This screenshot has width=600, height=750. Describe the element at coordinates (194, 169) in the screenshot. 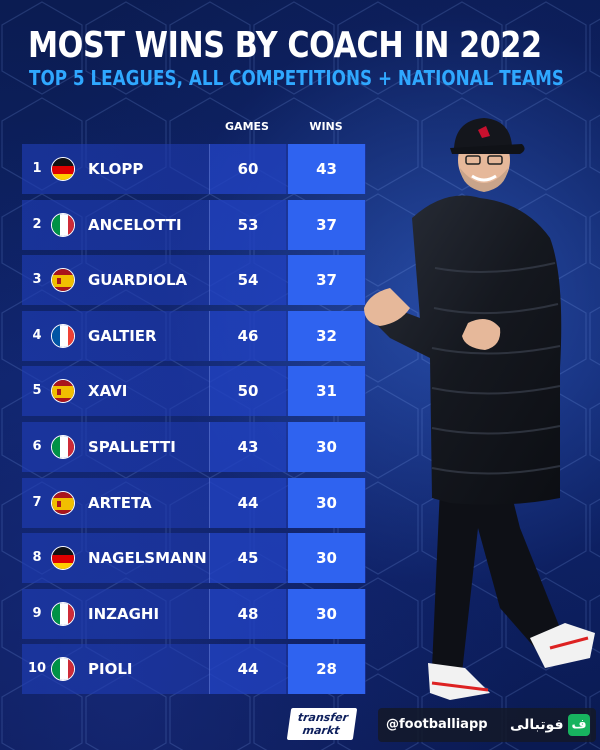

I see `table-row: 1 KLOPP 60 43` at that location.